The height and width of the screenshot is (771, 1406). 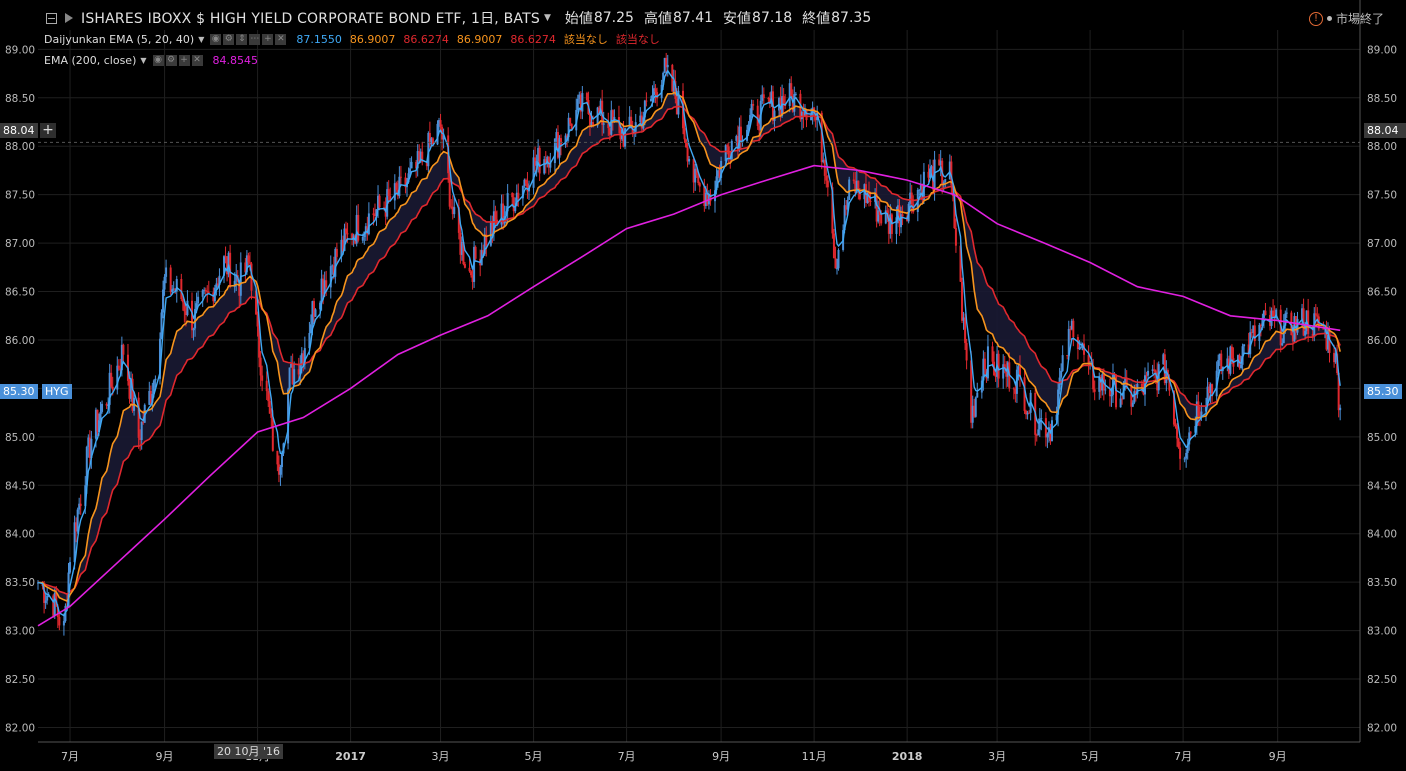 What do you see at coordinates (1382, 147) in the screenshot?
I see `y-tick-label-right: 88.00` at bounding box center [1382, 147].